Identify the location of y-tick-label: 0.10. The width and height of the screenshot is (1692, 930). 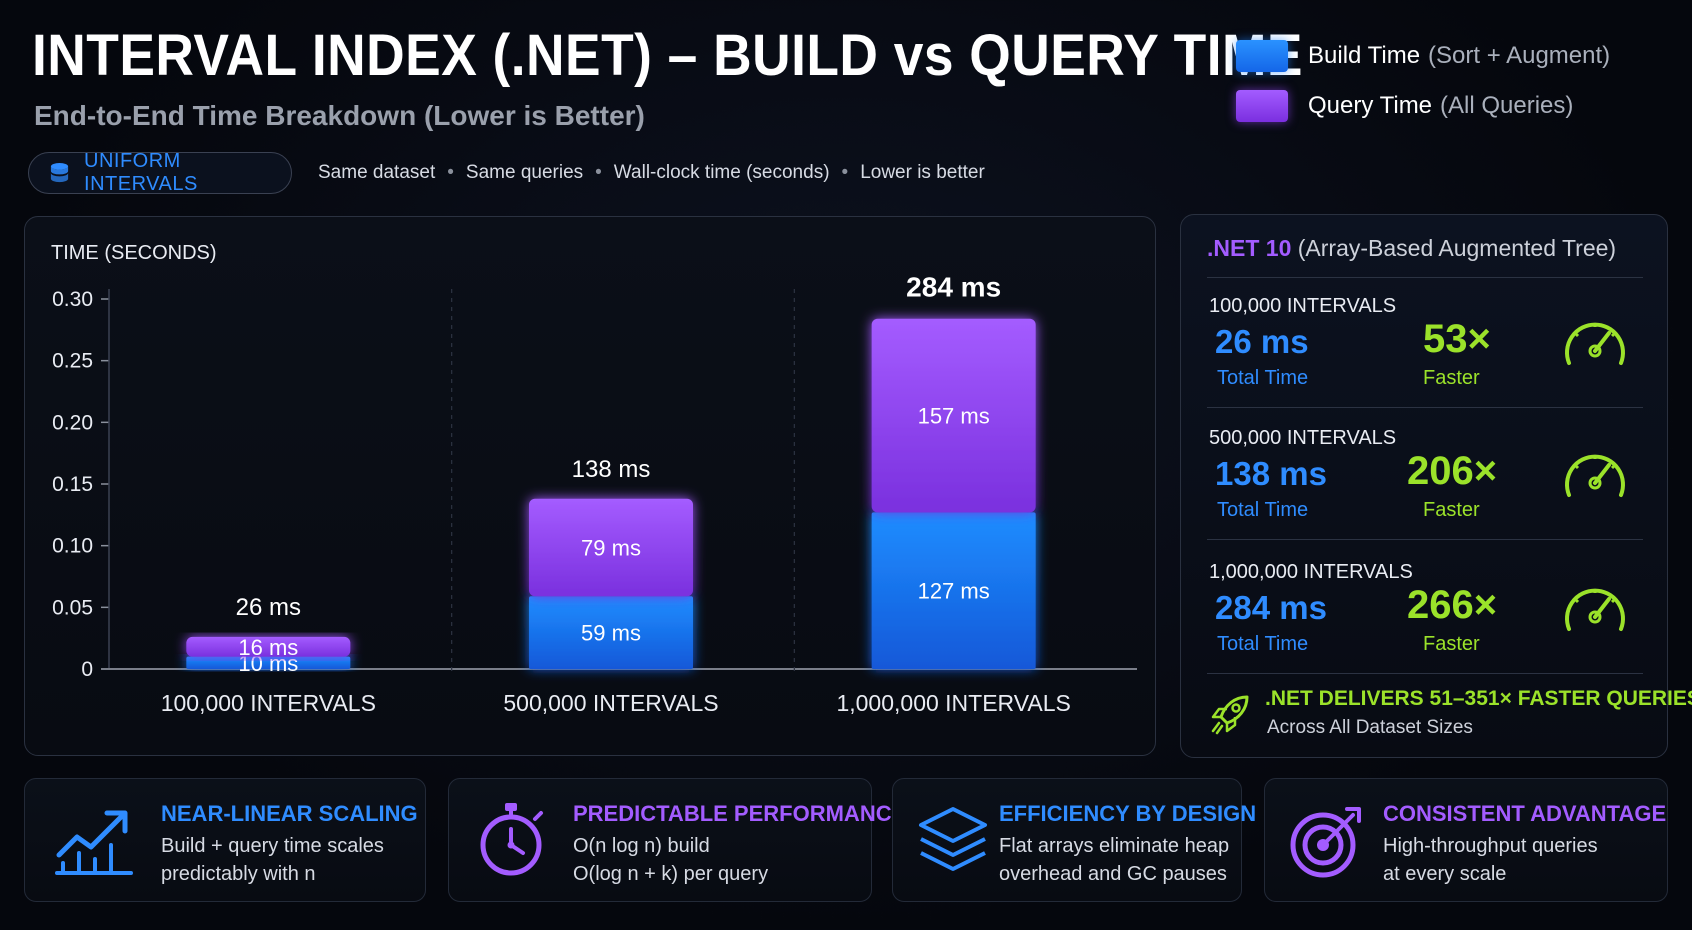
(72, 546).